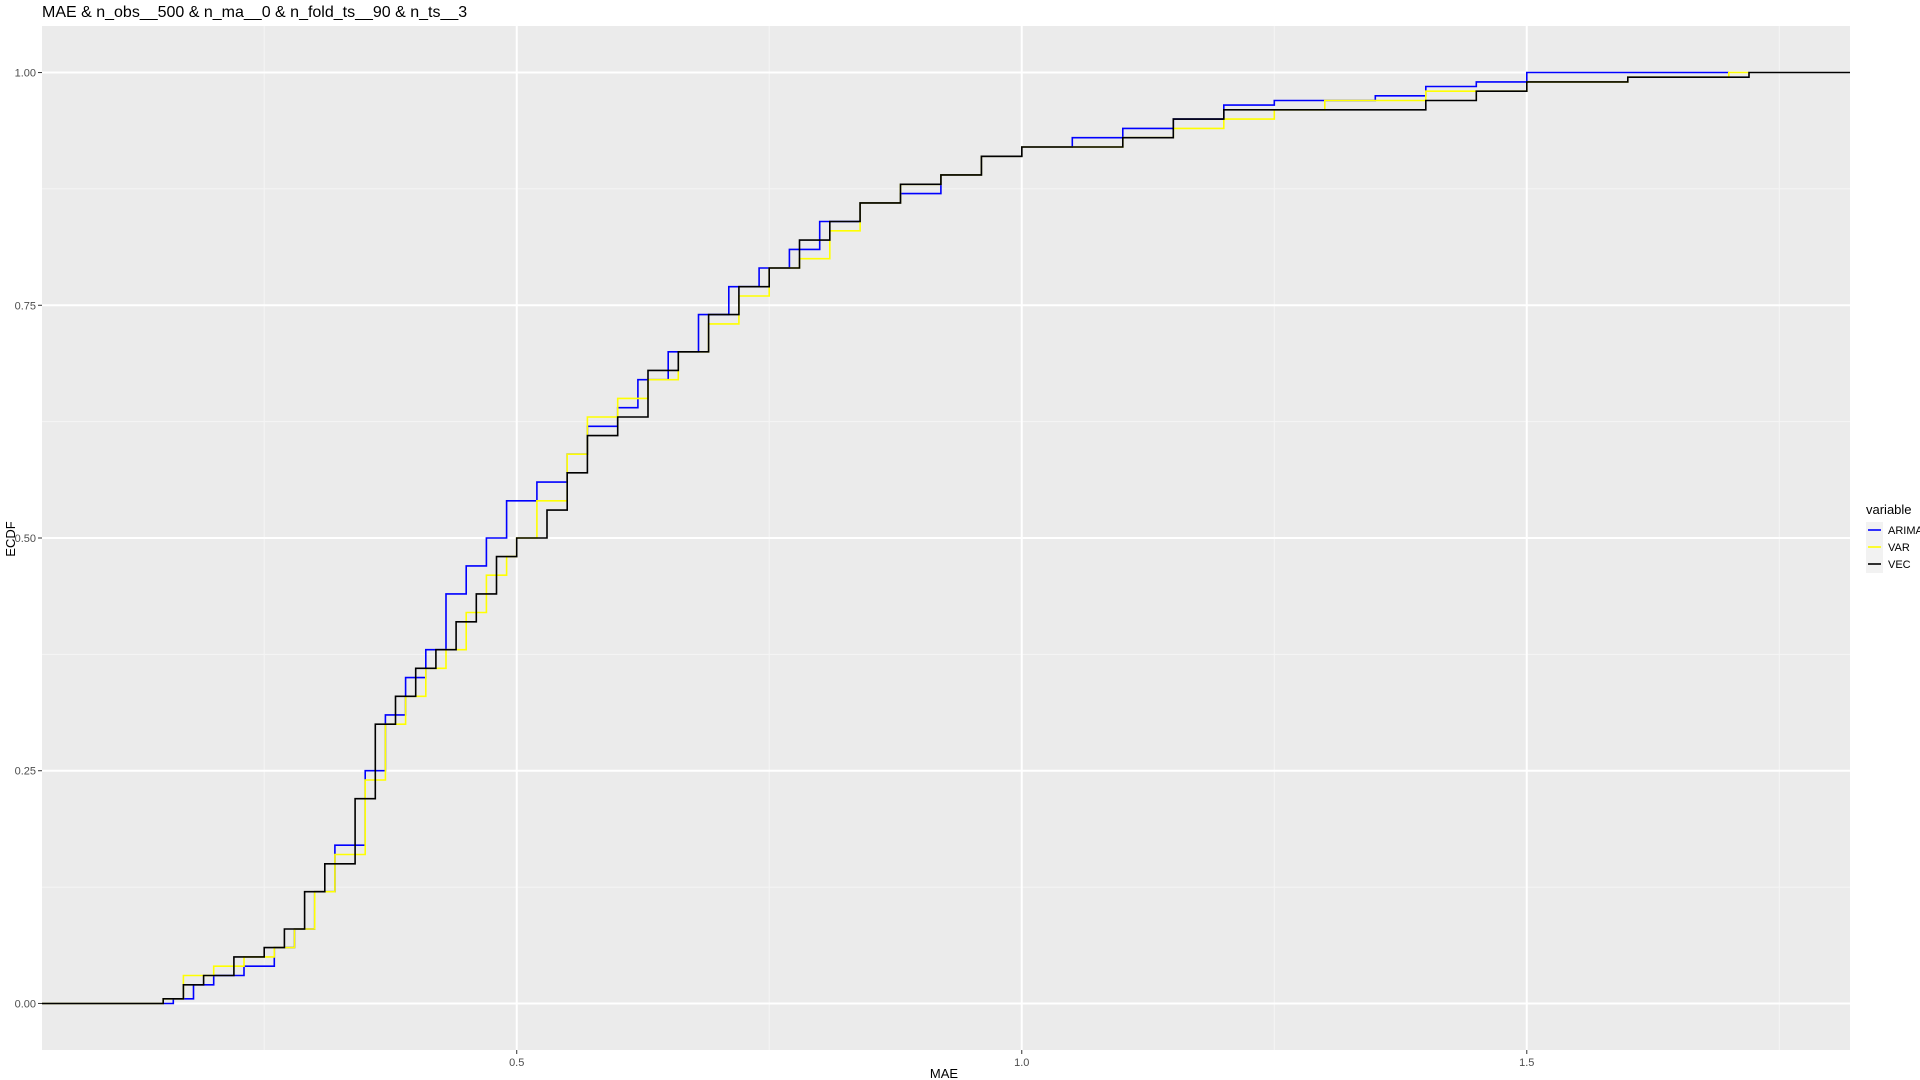 The height and width of the screenshot is (1080, 1920). Describe the element at coordinates (1899, 565) in the screenshot. I see `legend-label-vec: VEC` at that location.